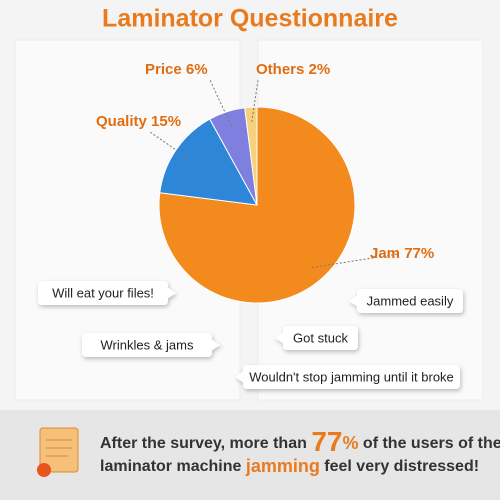  What do you see at coordinates (163, 69) in the screenshot?
I see `slice-category: Price` at bounding box center [163, 69].